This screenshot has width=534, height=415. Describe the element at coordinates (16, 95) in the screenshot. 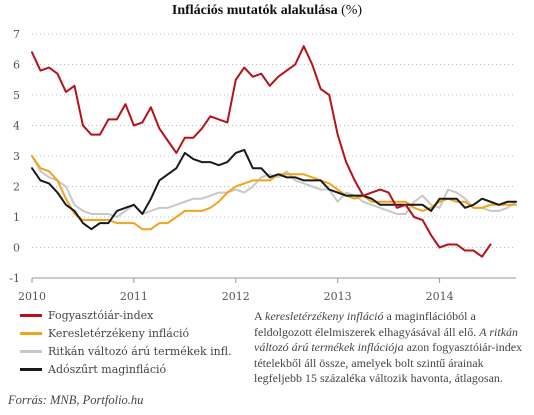

I see `y-tick-label: 5` at that location.